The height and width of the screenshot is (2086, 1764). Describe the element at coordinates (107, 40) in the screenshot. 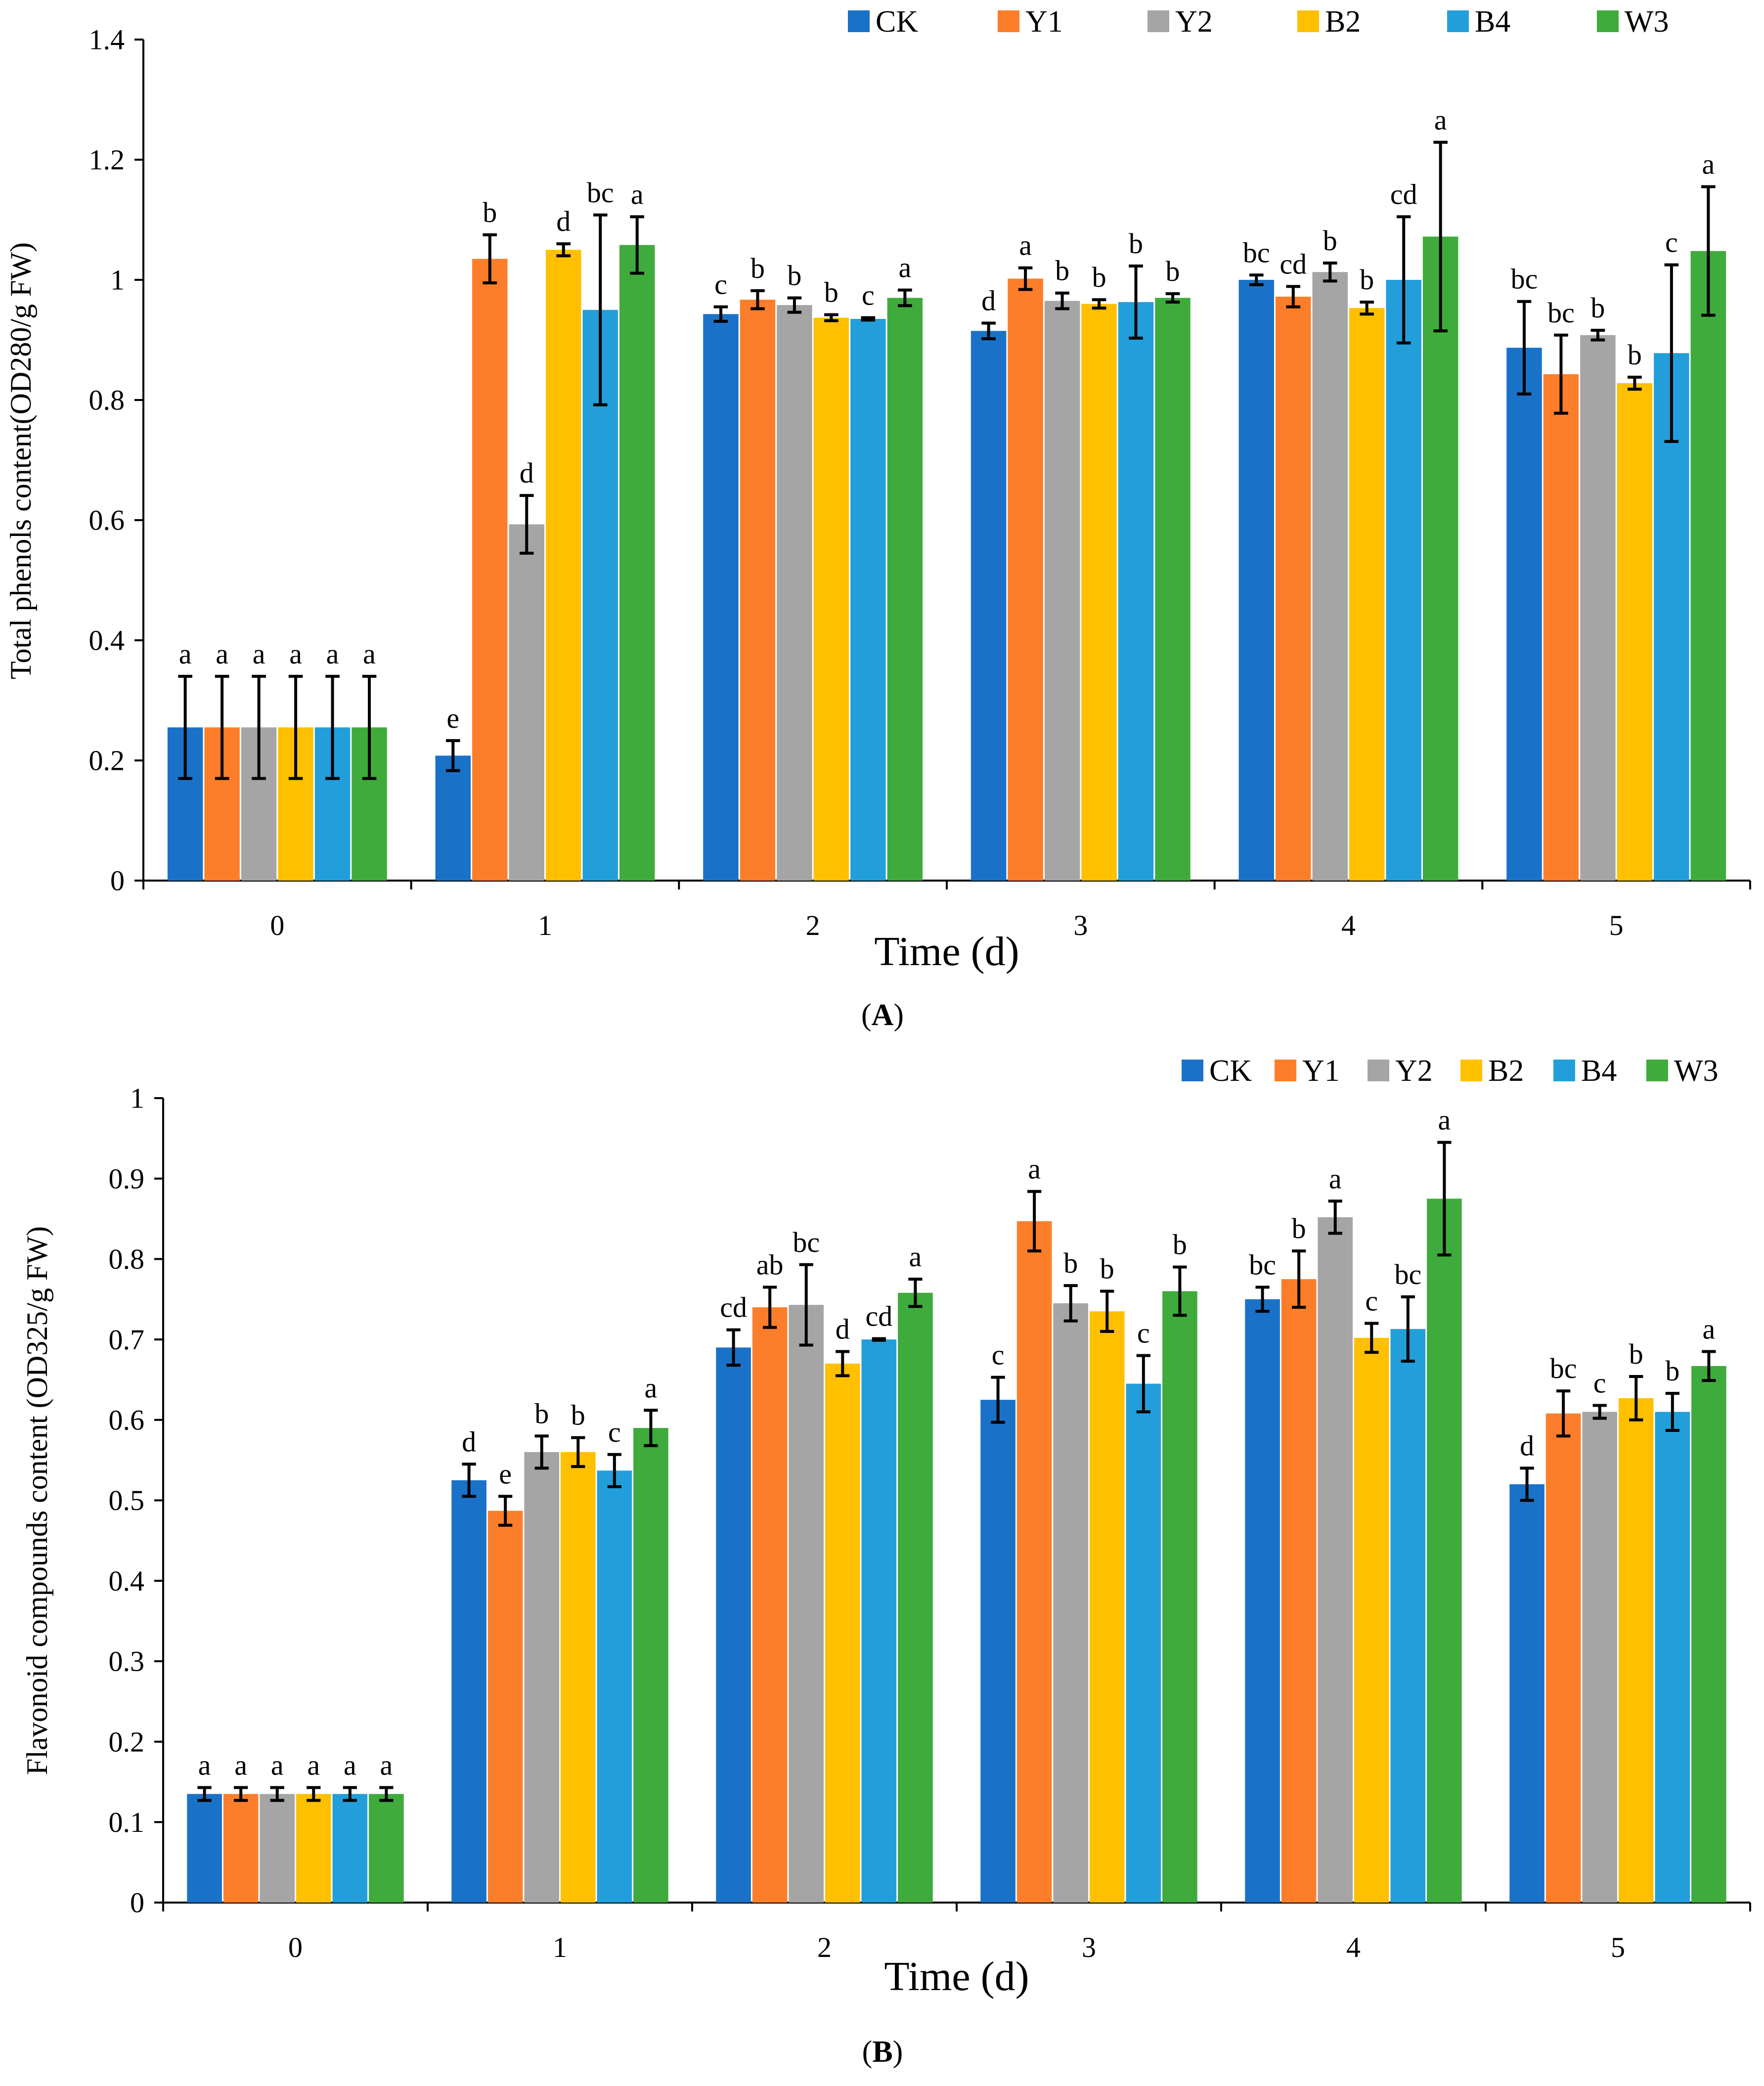

I see `y-tick-label: 1.4` at that location.